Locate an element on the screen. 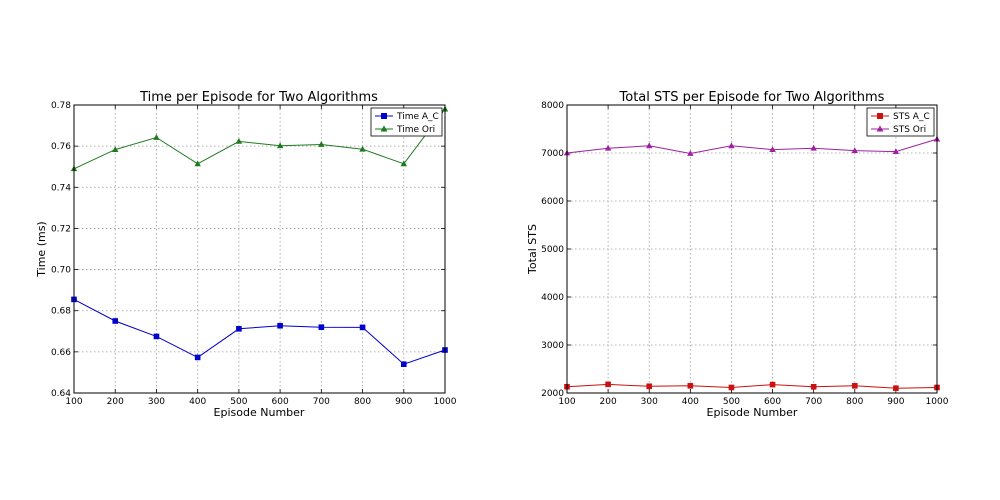  time-chart-xtick-label: 600 is located at coordinates (280, 402).